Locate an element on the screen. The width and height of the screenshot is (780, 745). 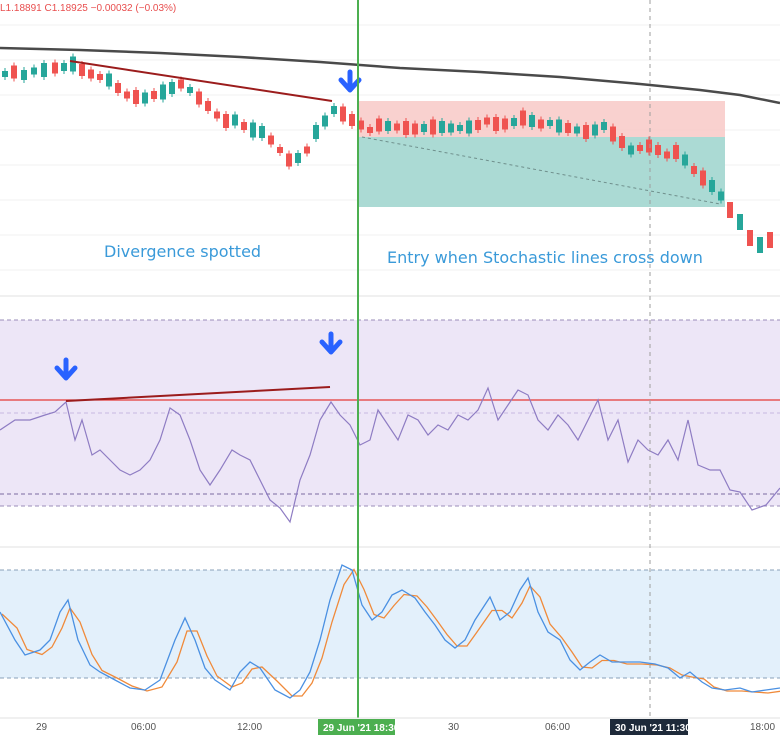
x-tick-label: 12:00 is located at coordinates (249, 727).